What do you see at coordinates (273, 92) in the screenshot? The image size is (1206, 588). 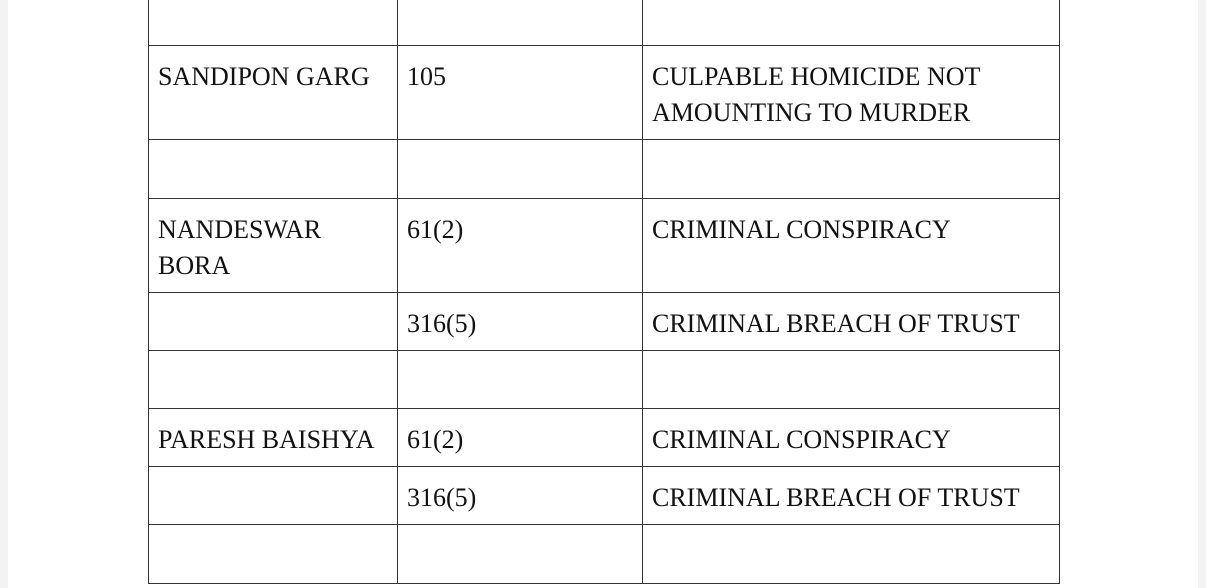 I see `accused-name-cell: SANDIPON GARG` at bounding box center [273, 92].